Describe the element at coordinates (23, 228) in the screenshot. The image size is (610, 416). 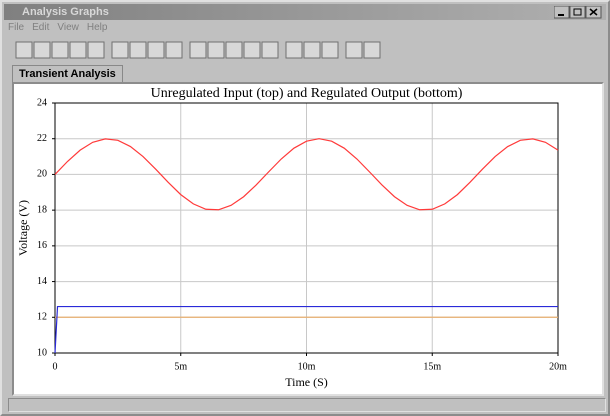
I see `y-axis-label: Voltage (V)` at that location.